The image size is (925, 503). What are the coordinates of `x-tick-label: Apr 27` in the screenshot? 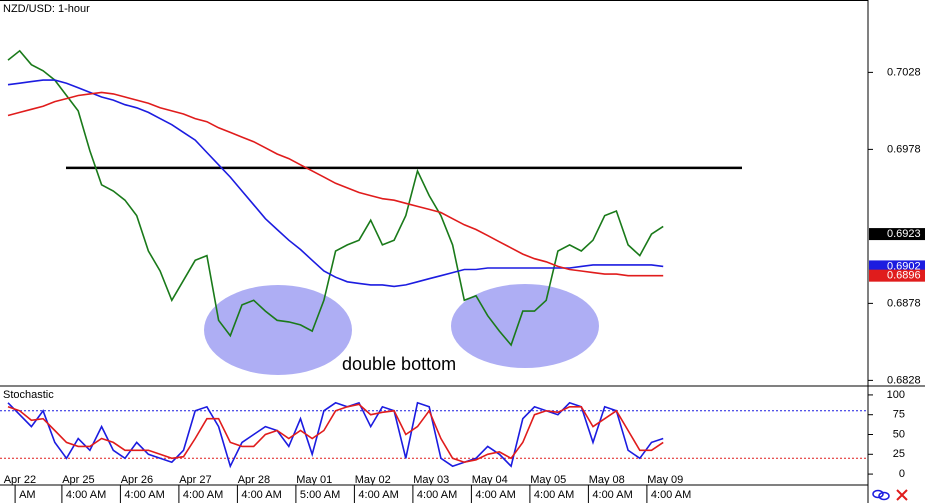 It's located at (195, 480).